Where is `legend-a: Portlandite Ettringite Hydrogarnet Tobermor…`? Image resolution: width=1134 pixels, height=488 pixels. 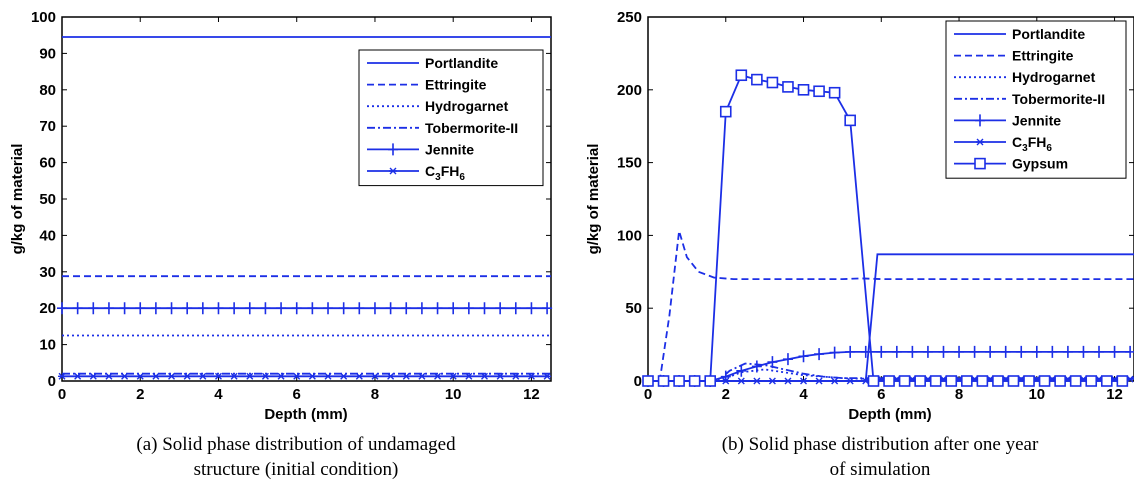 legend-a: Portlandite Ettringite Hydrogarnet Tobermor… is located at coordinates (451, 118).